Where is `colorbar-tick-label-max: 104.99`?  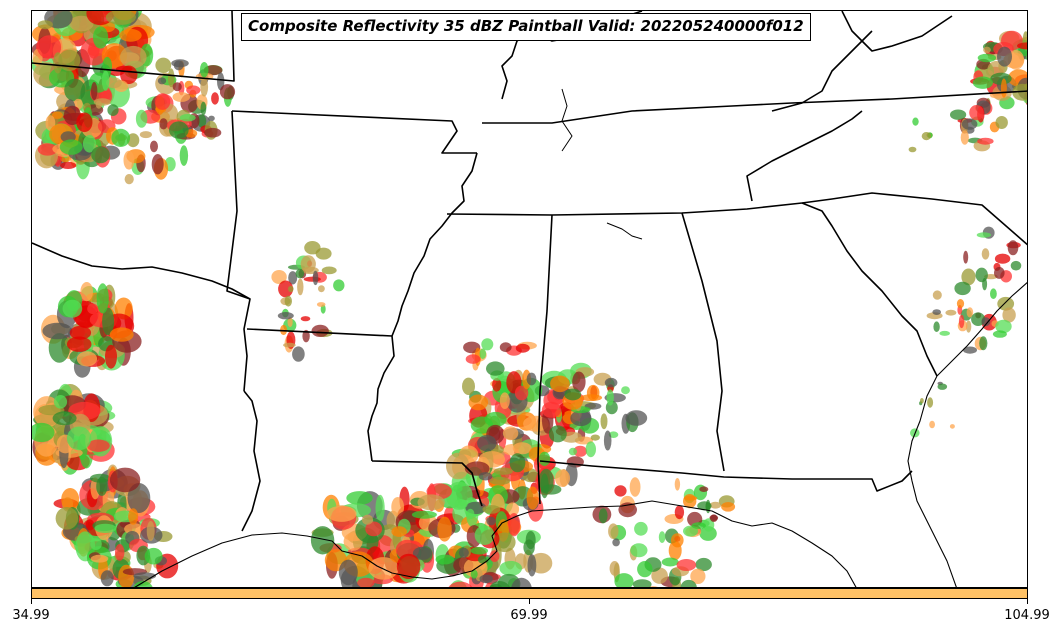 colorbar-tick-label-max: 104.99 is located at coordinates (1027, 615).